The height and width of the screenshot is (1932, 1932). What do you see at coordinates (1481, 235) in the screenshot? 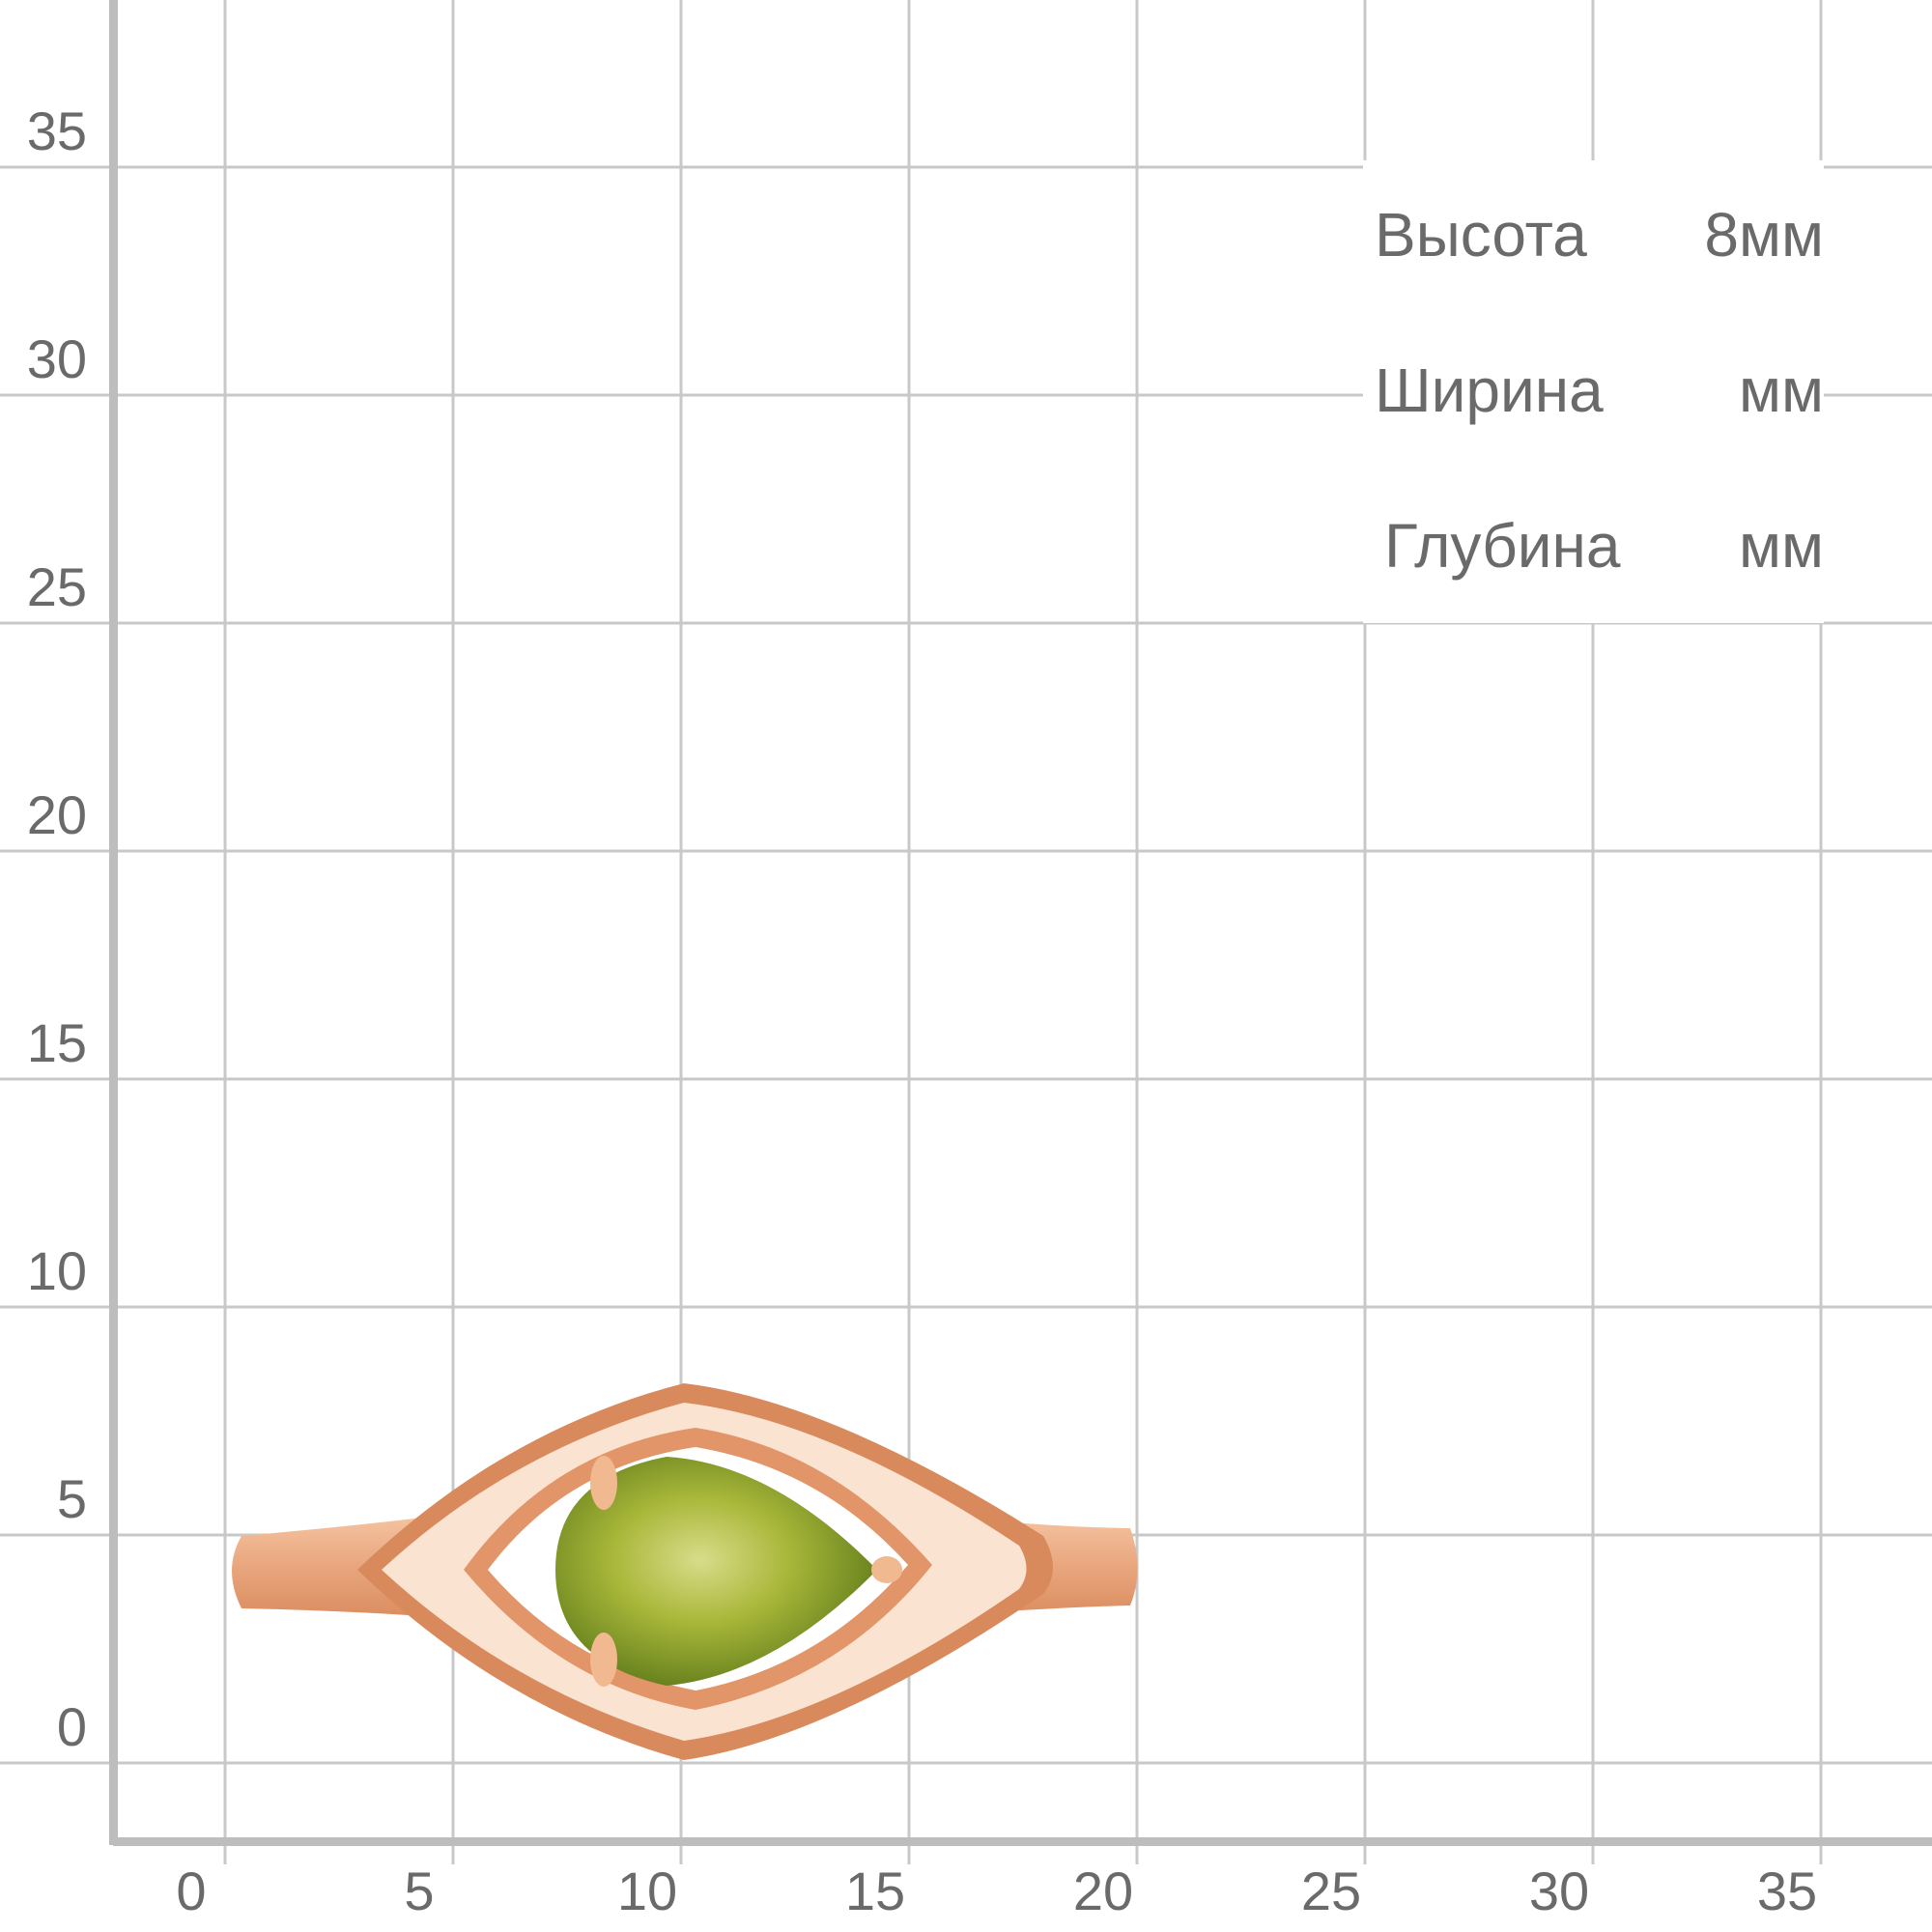
I see `dimension-label: Высота` at bounding box center [1481, 235].